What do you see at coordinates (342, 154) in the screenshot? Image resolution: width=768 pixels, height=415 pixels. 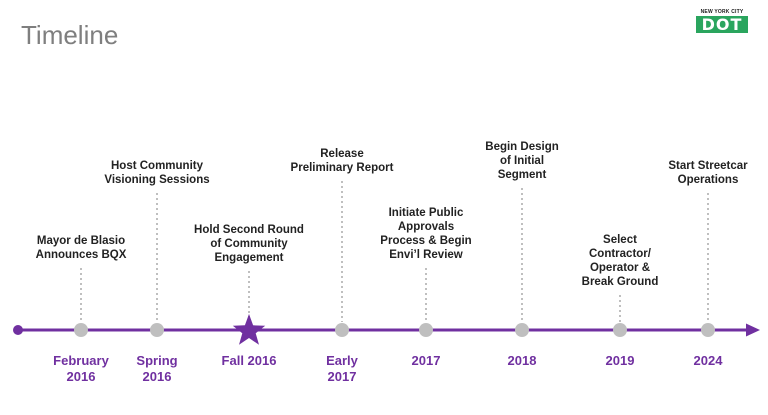 I see `milestone-event-line: Release` at bounding box center [342, 154].